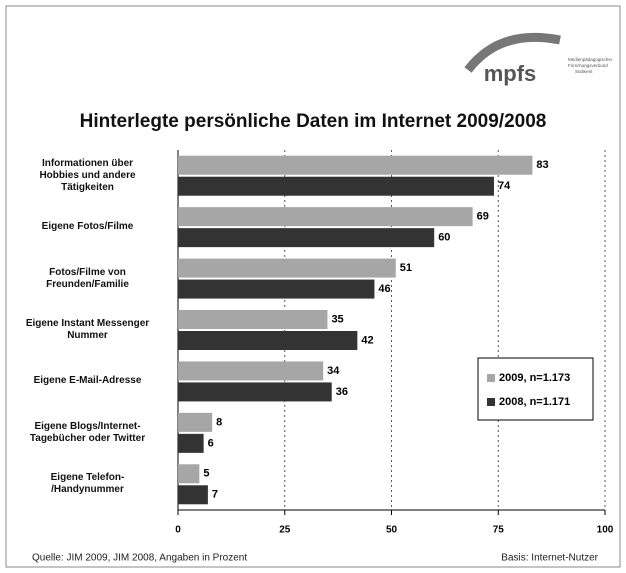 The image size is (626, 573). What do you see at coordinates (510, 73) in the screenshot?
I see `logo-text: mpfs` at bounding box center [510, 73].